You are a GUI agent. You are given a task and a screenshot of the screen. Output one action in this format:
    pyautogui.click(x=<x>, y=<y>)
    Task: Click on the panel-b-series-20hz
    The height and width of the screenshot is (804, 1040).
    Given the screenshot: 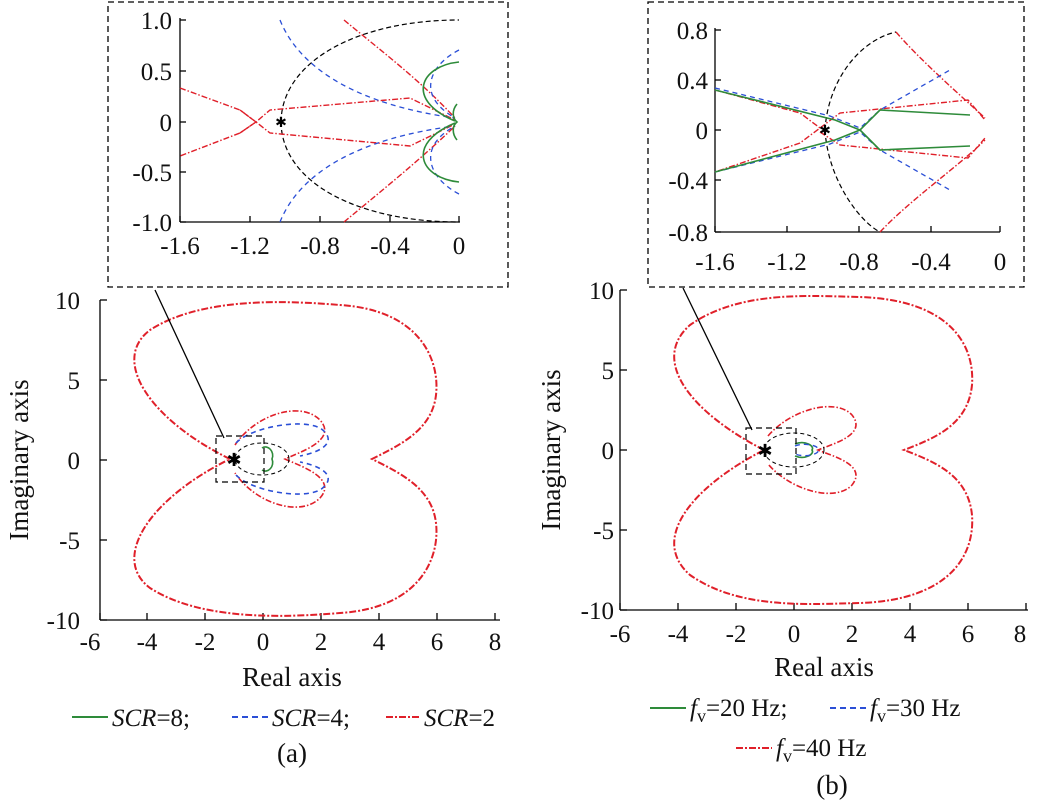 What is the action you would take?
    pyautogui.click(x=804, y=450)
    